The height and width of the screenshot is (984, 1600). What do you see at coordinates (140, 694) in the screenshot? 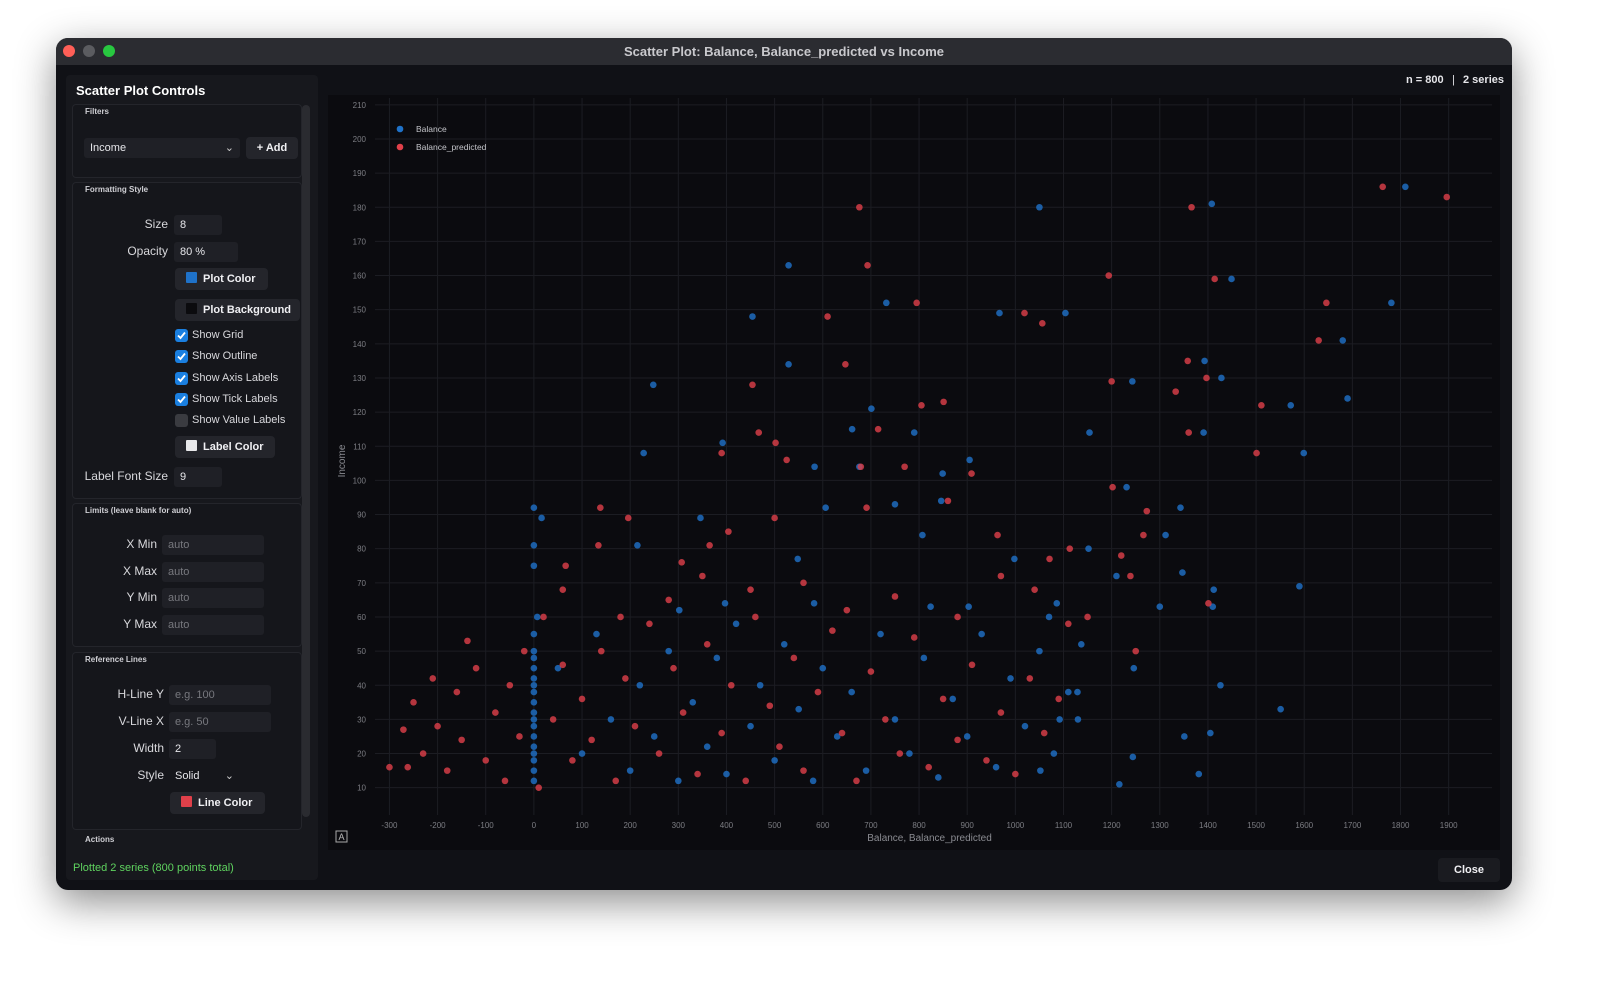
I see `field-label: H-Line Y` at bounding box center [140, 694].